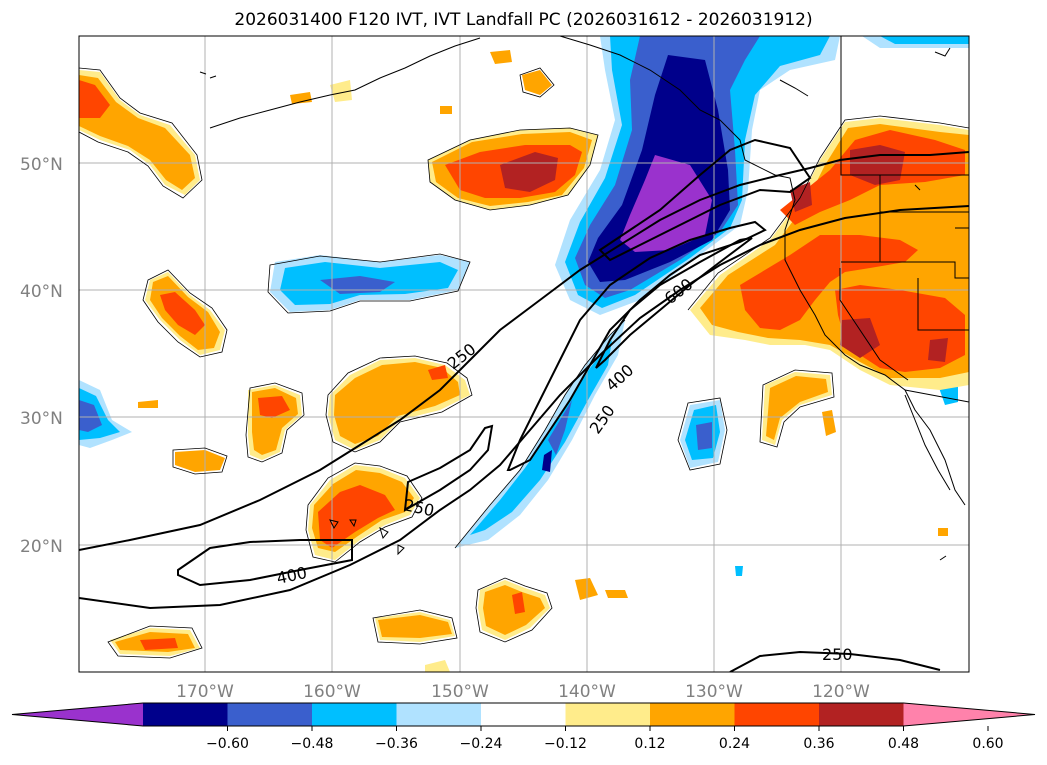 This screenshot has width=1047, height=765. I want to click on latitude-labels: 50°N 40°N 30°N 20°N, so click(41, 356).